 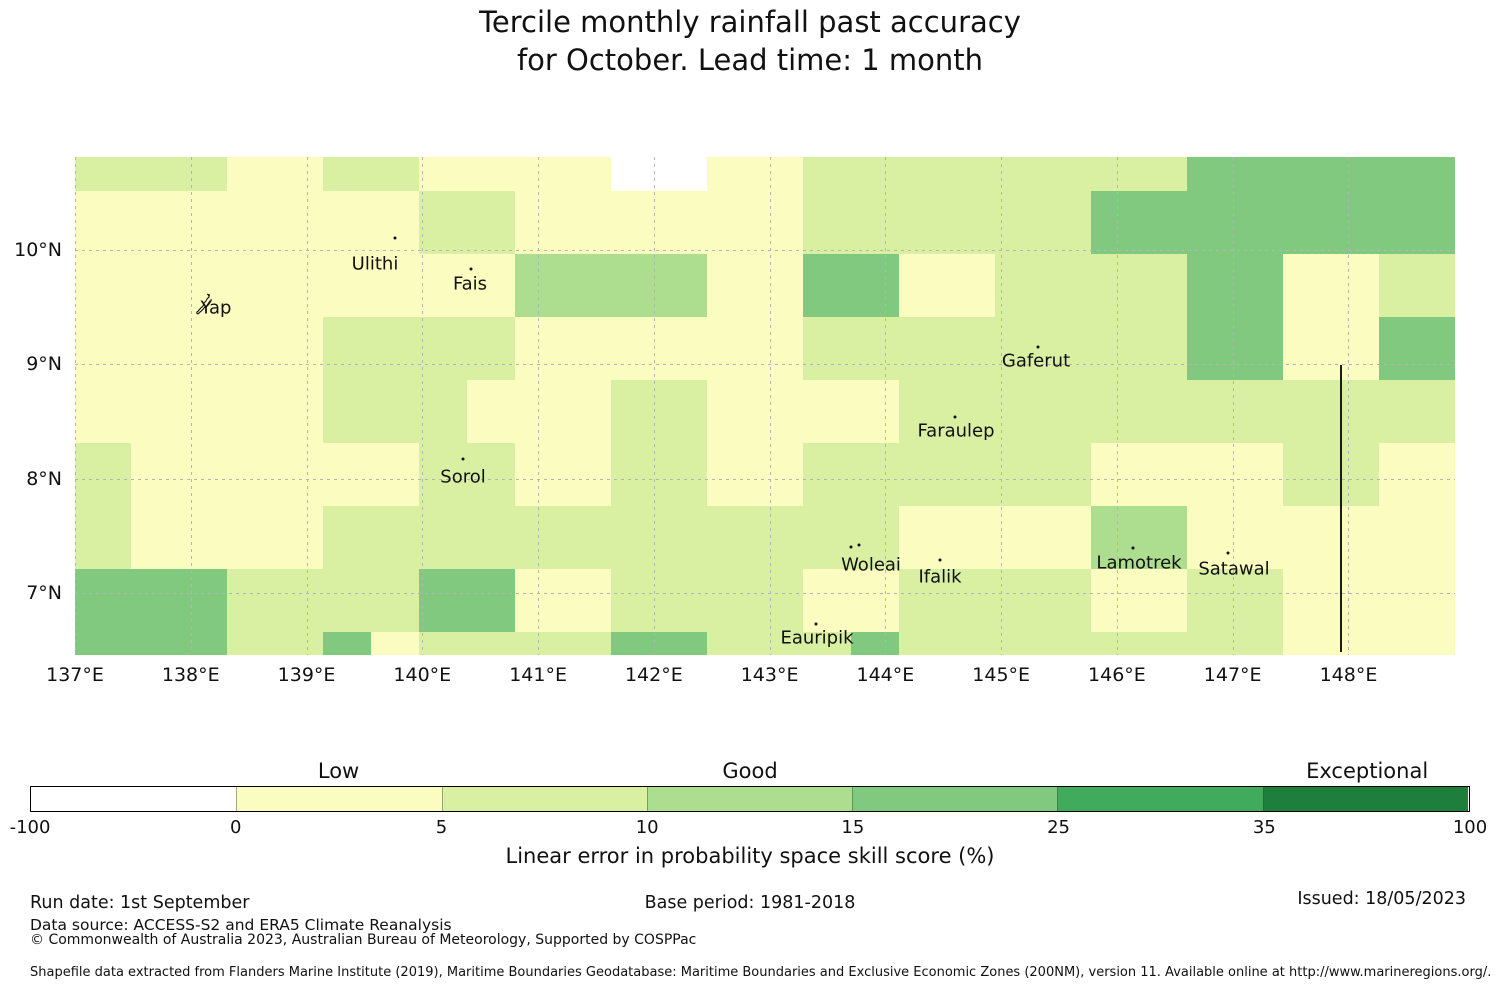 What do you see at coordinates (338, 771) in the screenshot?
I see `colorbar-region-label-low: Low` at bounding box center [338, 771].